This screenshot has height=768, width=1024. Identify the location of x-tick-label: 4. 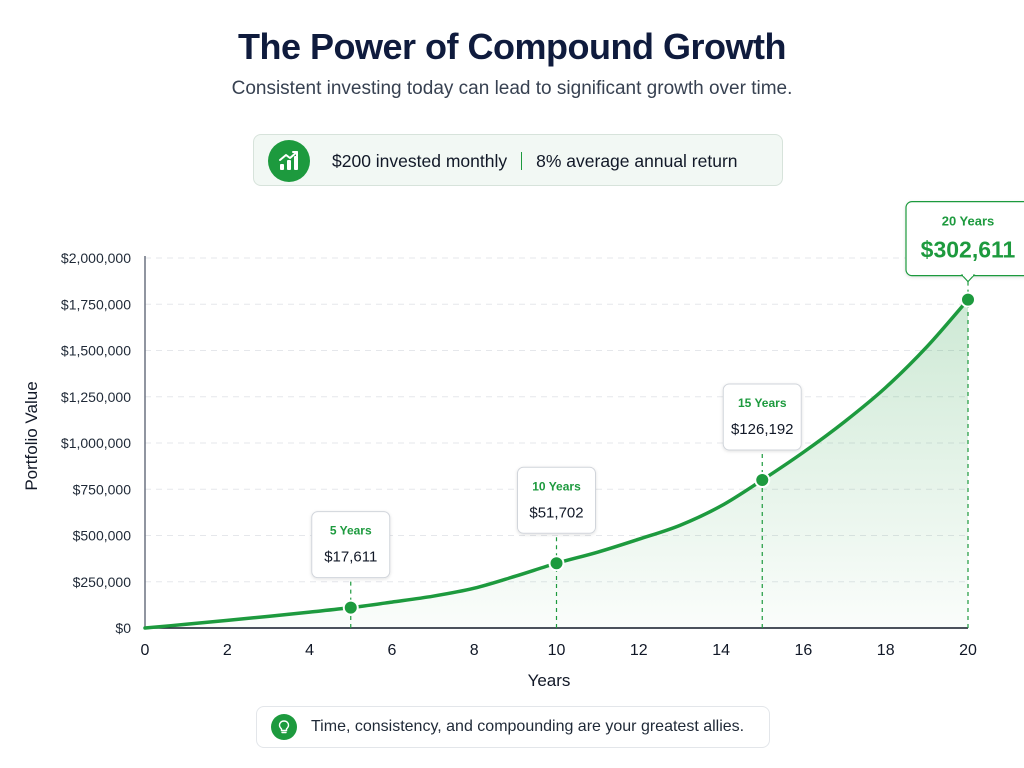
(309, 650).